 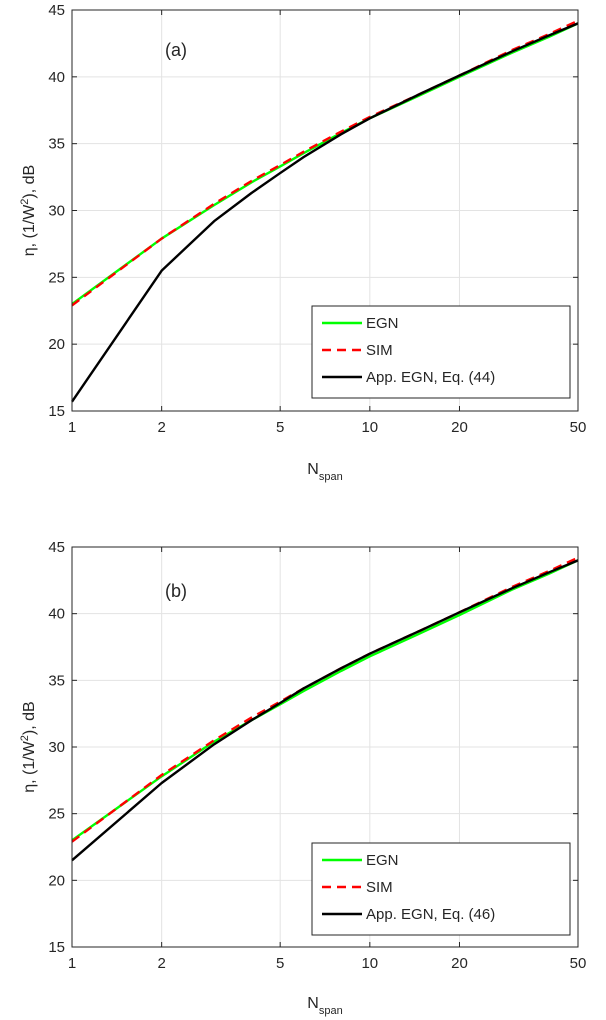 I want to click on legend-label-3: App. EGN, Eq. (44), so click(x=430, y=377).